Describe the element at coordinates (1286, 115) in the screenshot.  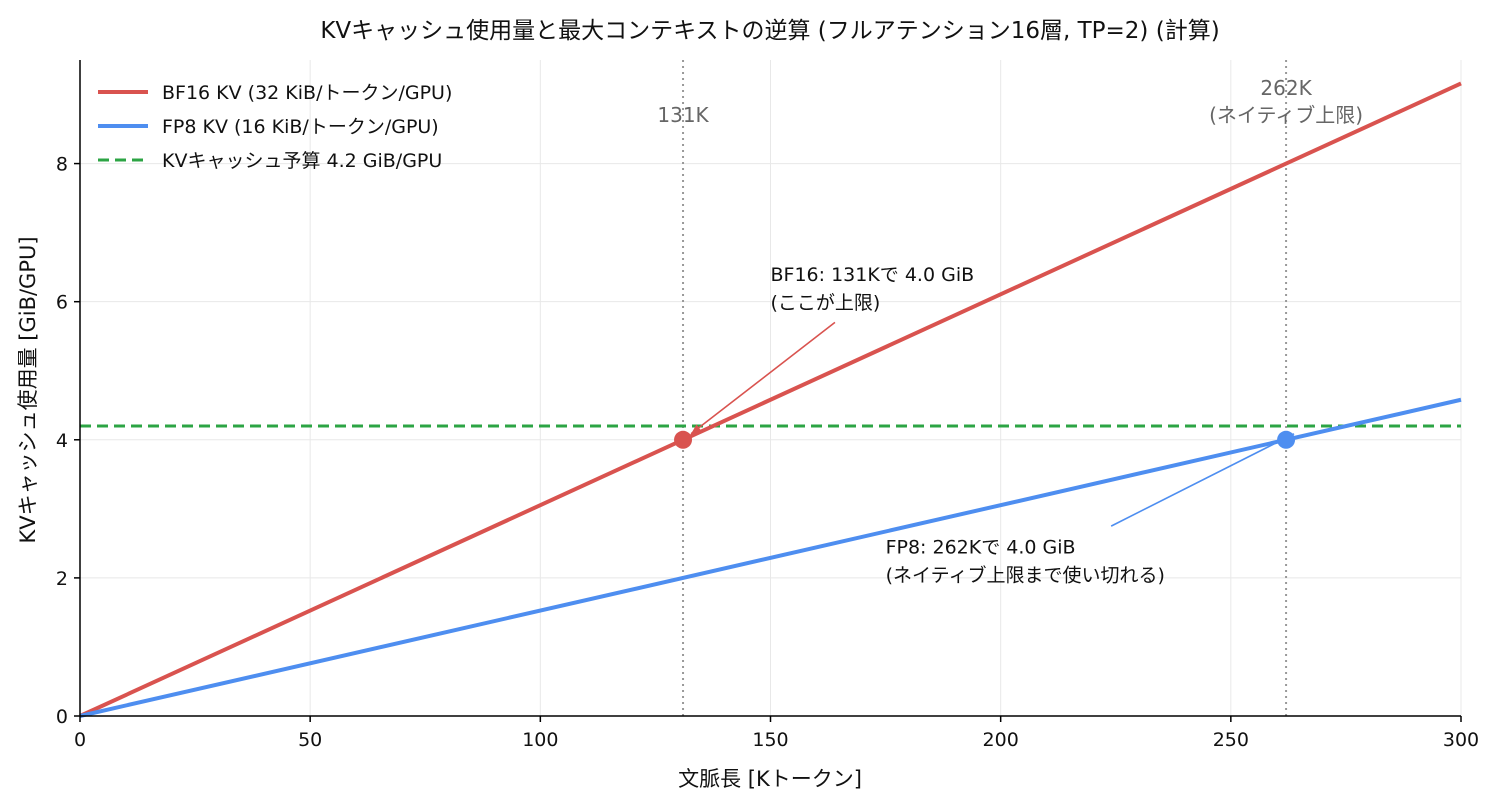
I see `vertical-line-label-line: (ネイティブ上限)` at that location.